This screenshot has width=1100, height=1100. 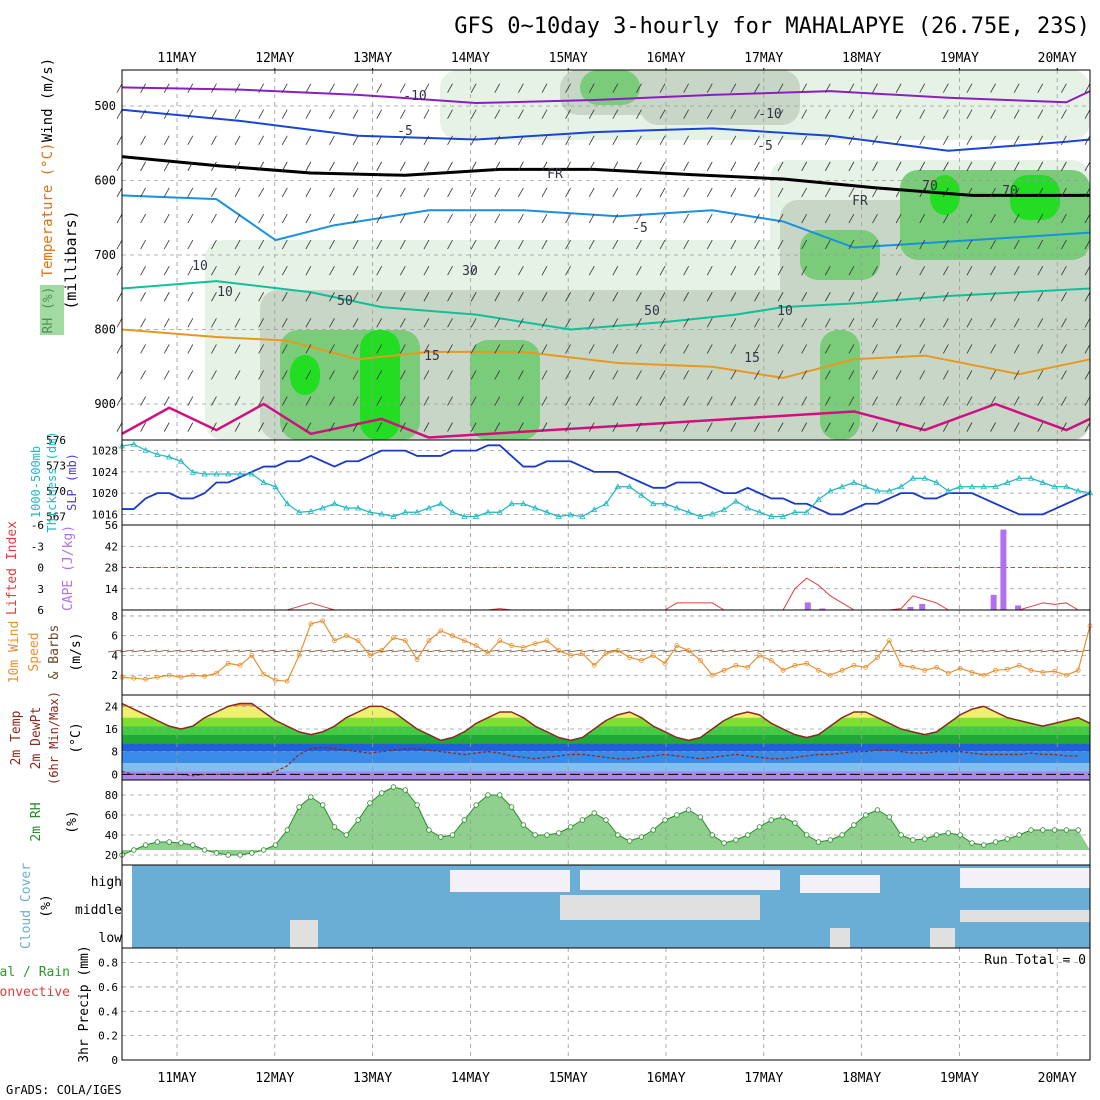 I want to click on top-day-label: 14MAY, so click(x=470, y=58).